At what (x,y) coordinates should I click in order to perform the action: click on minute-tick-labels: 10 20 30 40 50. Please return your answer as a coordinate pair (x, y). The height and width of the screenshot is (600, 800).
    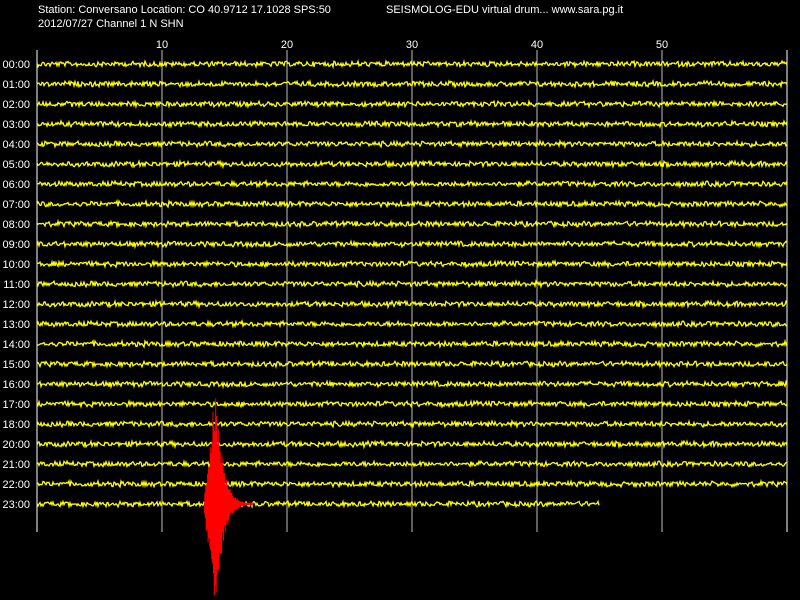
    Looking at the image, I should click on (412, 45).